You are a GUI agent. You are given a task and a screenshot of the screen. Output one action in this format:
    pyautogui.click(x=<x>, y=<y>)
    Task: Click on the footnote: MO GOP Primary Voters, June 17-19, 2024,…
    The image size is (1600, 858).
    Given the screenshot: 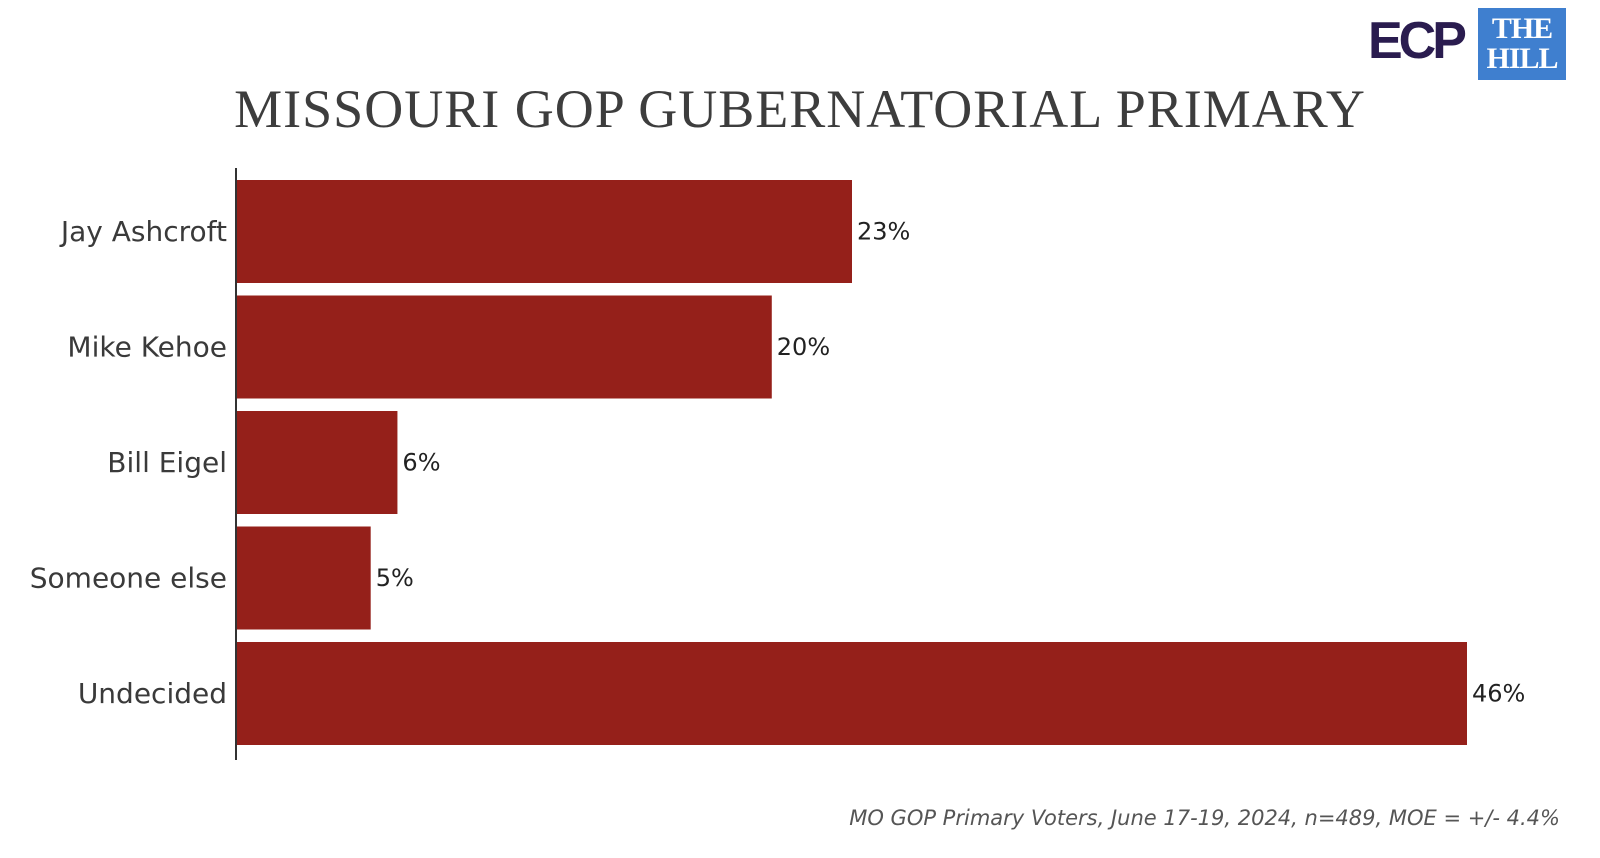 What is the action you would take?
    pyautogui.click(x=1204, y=818)
    